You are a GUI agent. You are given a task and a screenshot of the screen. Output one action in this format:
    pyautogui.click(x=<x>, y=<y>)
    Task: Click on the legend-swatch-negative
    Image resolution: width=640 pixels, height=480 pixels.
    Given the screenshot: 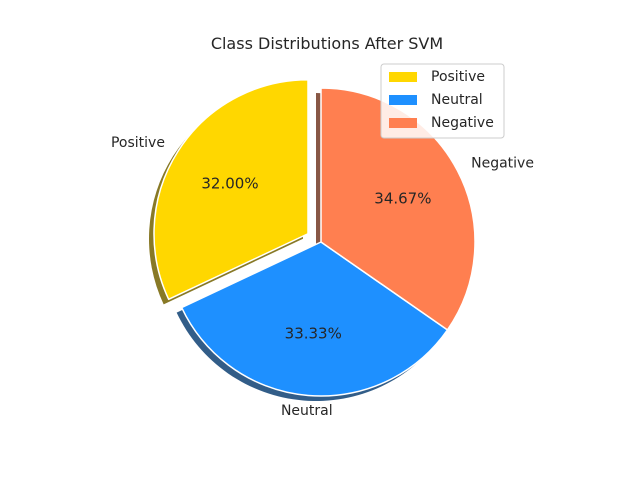 What is the action you would take?
    pyautogui.click(x=403, y=123)
    